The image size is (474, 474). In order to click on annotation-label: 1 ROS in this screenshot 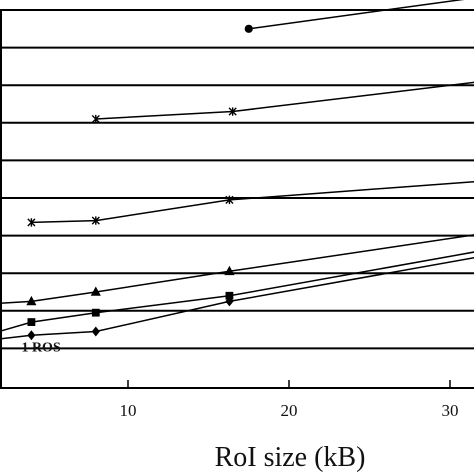, I will do `click(41, 348)`.